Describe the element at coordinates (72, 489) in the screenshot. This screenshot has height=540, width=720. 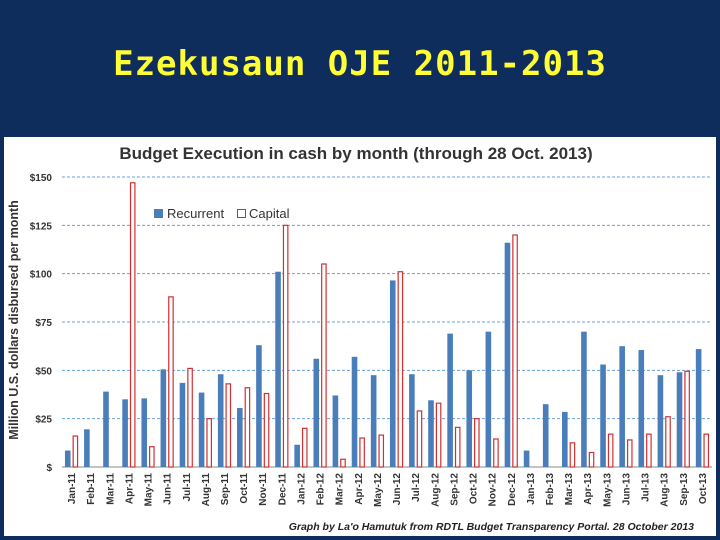
I see `x-tick-label: Jan-11` at that location.